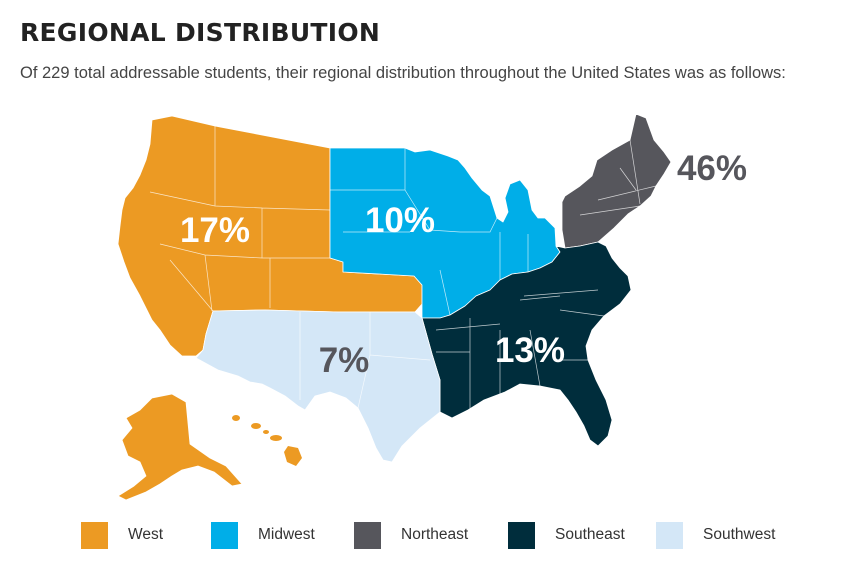 Image resolution: width=845 pixels, height=564 pixels. Describe the element at coordinates (400, 220) in the screenshot. I see `region-midwest-label: 10%` at that location.